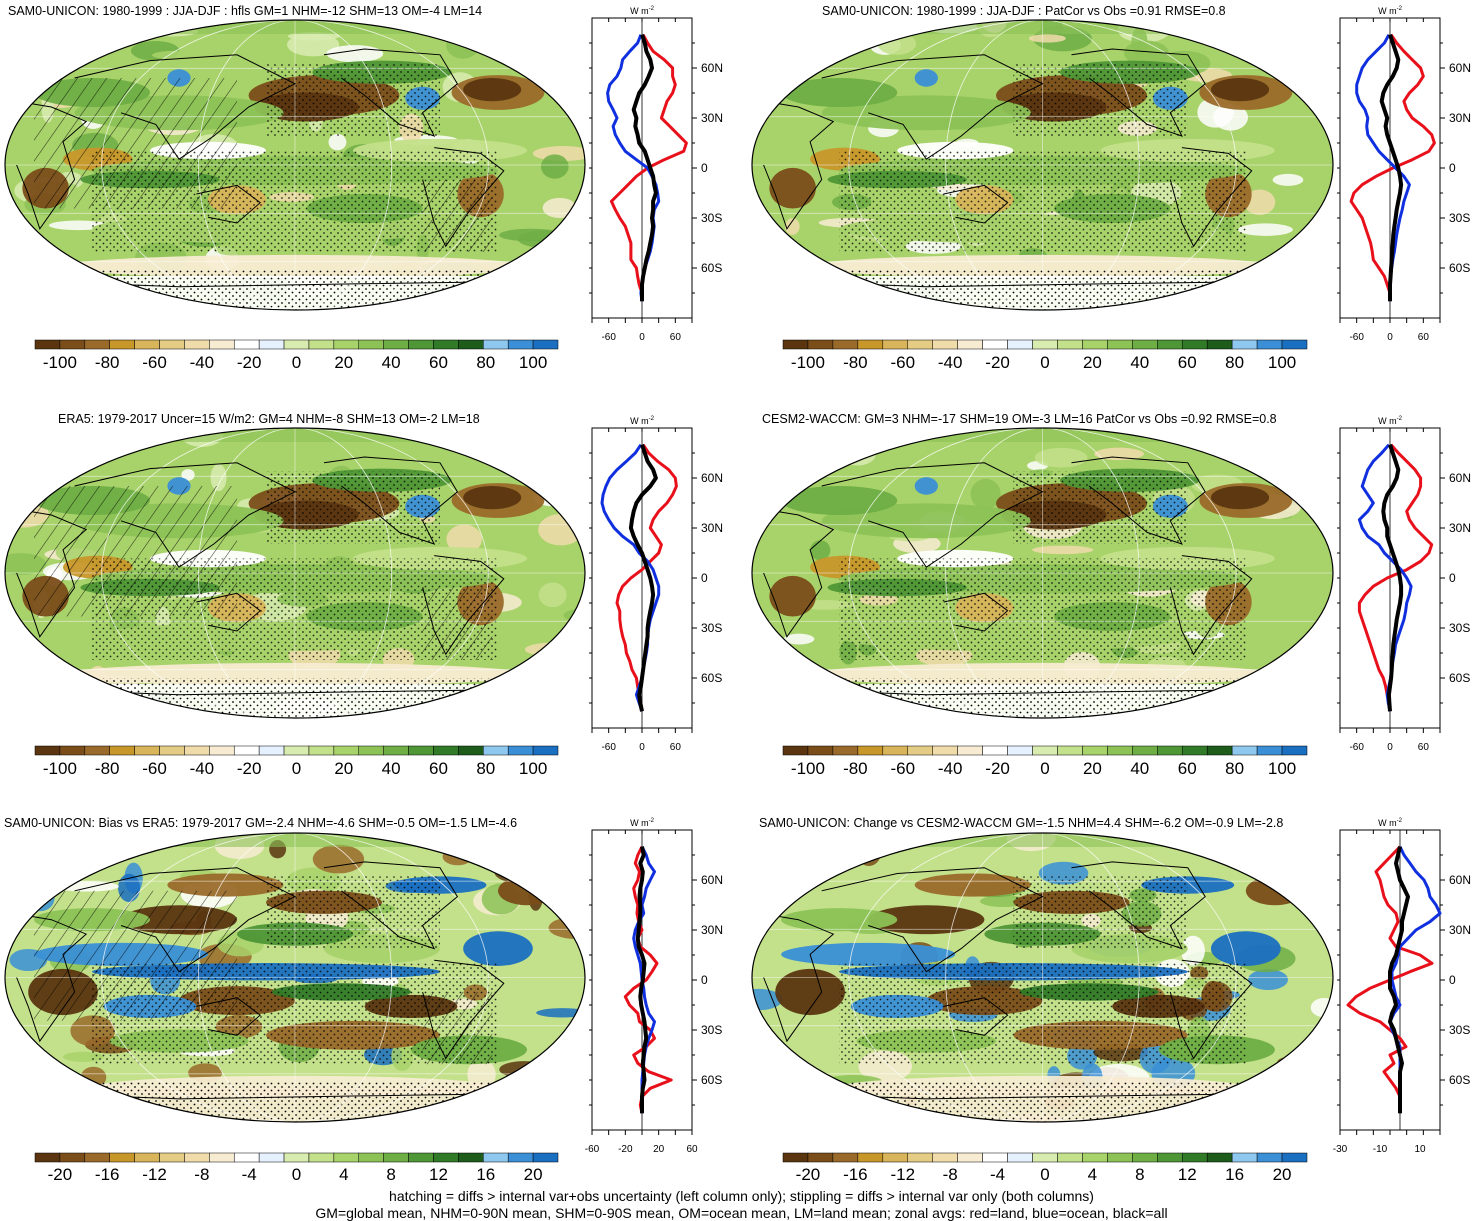 The height and width of the screenshot is (1221, 1483). I want to click on colorbar-label: -8, so click(950, 1174).